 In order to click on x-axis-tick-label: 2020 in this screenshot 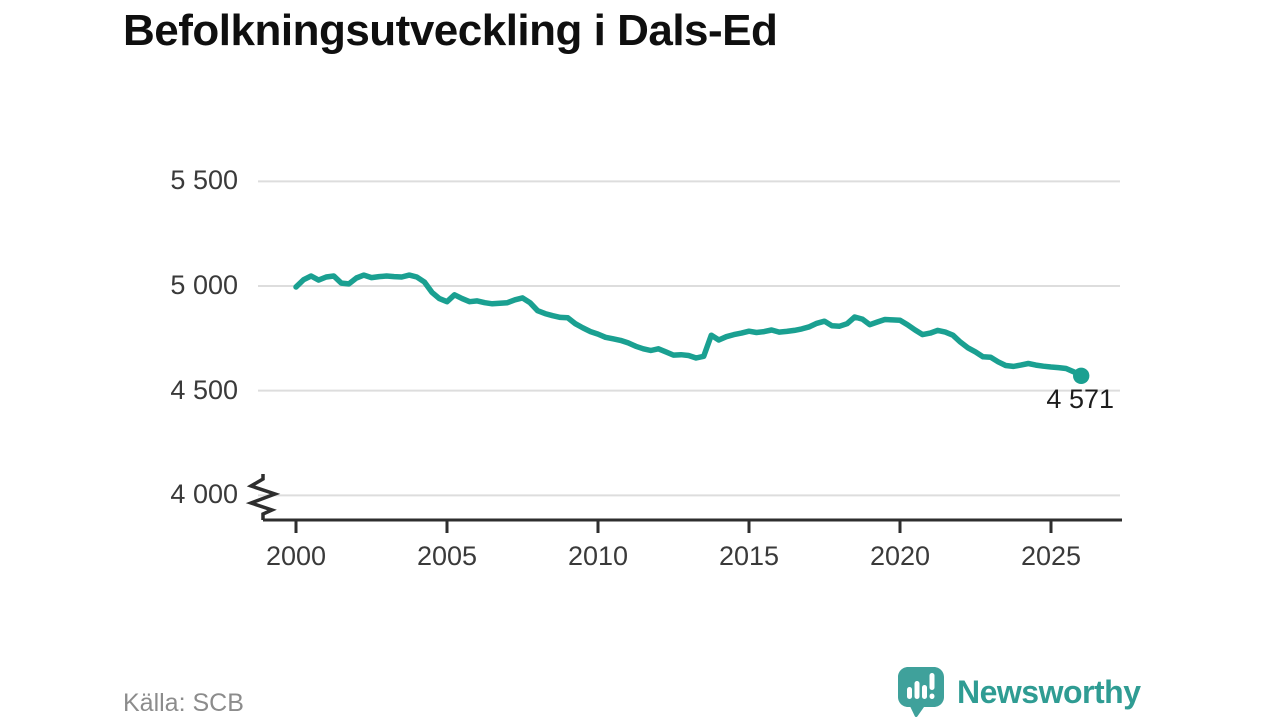, I will do `click(900, 556)`.